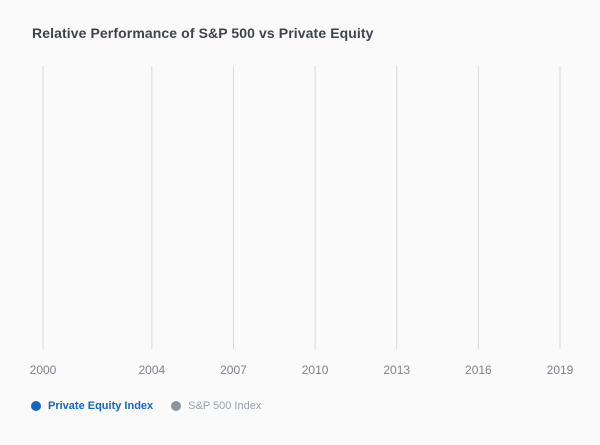  I want to click on x-tick-label-2016: 2016, so click(478, 370).